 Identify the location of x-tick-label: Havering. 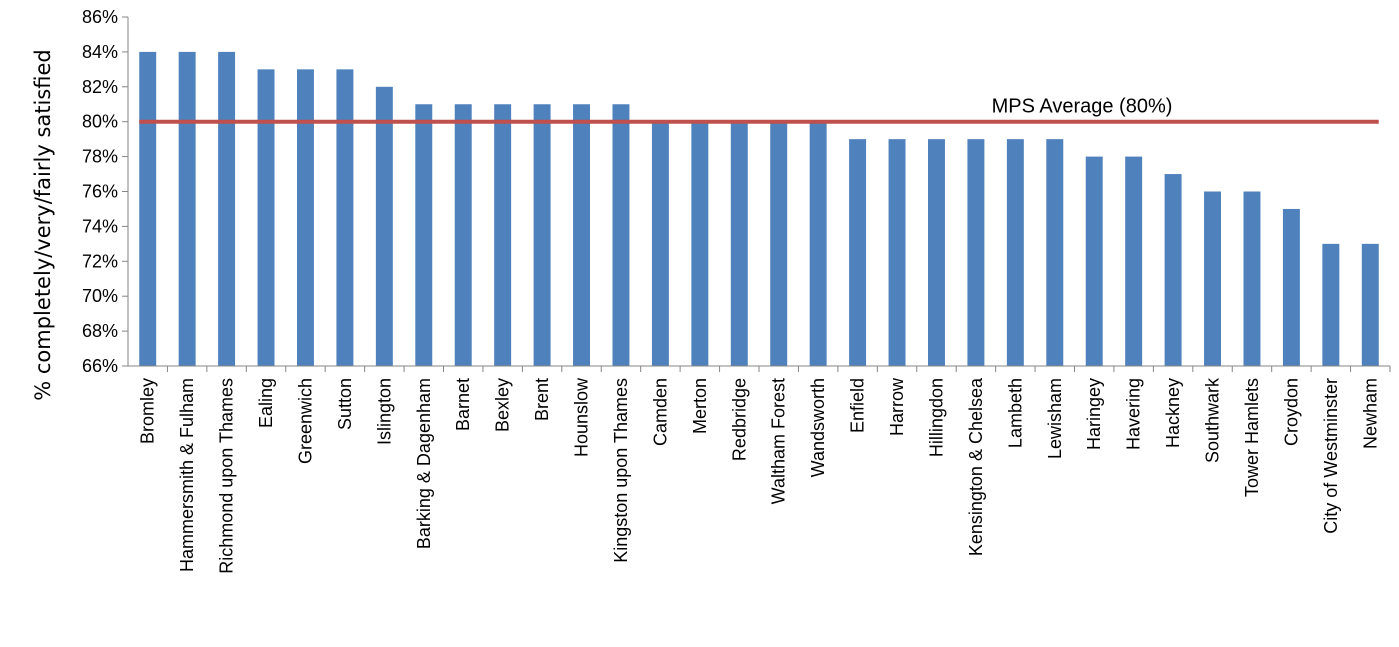
(1134, 414).